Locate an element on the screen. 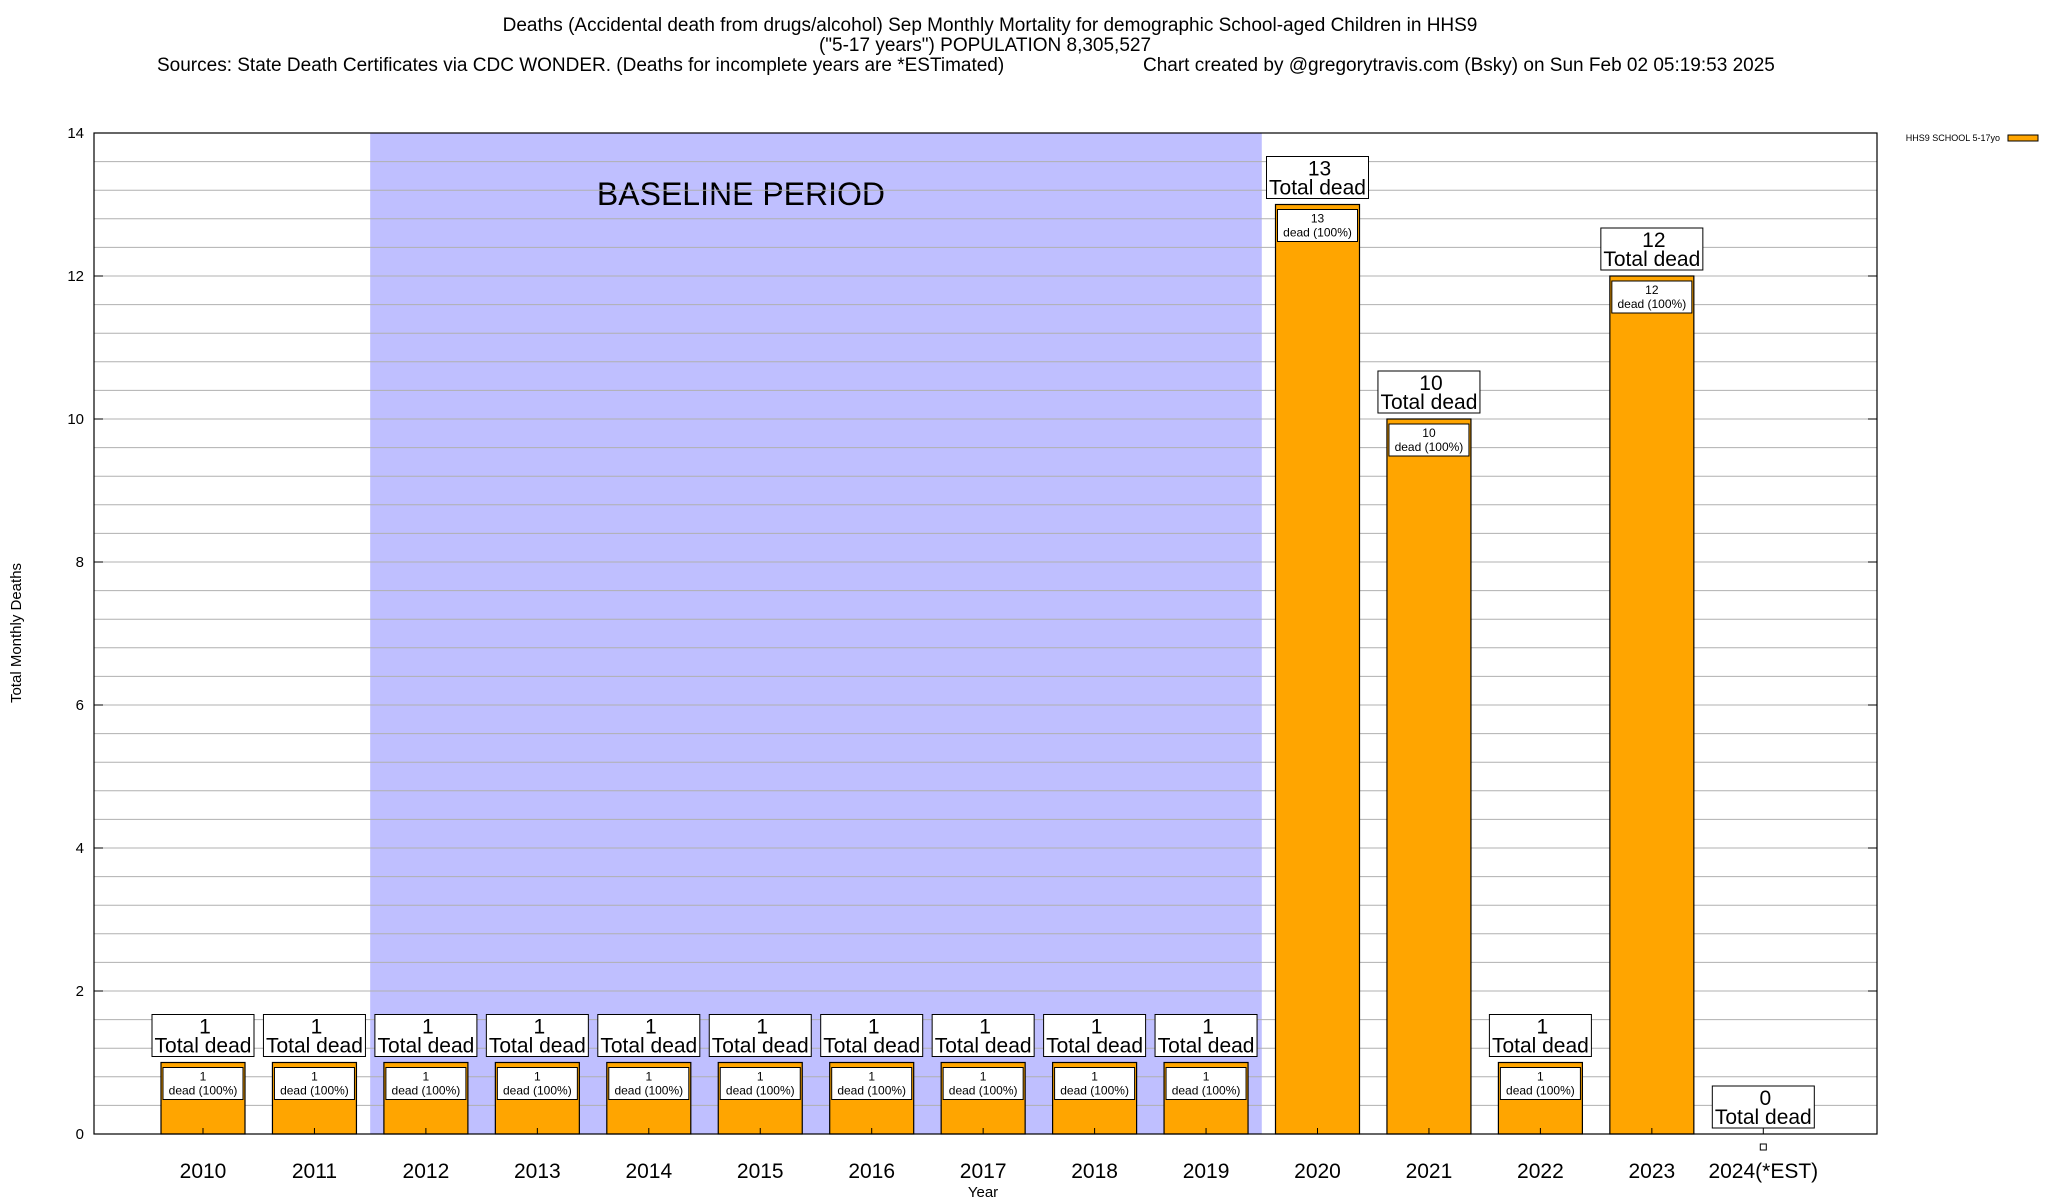  x-tick-label: 2015 is located at coordinates (760, 1171).